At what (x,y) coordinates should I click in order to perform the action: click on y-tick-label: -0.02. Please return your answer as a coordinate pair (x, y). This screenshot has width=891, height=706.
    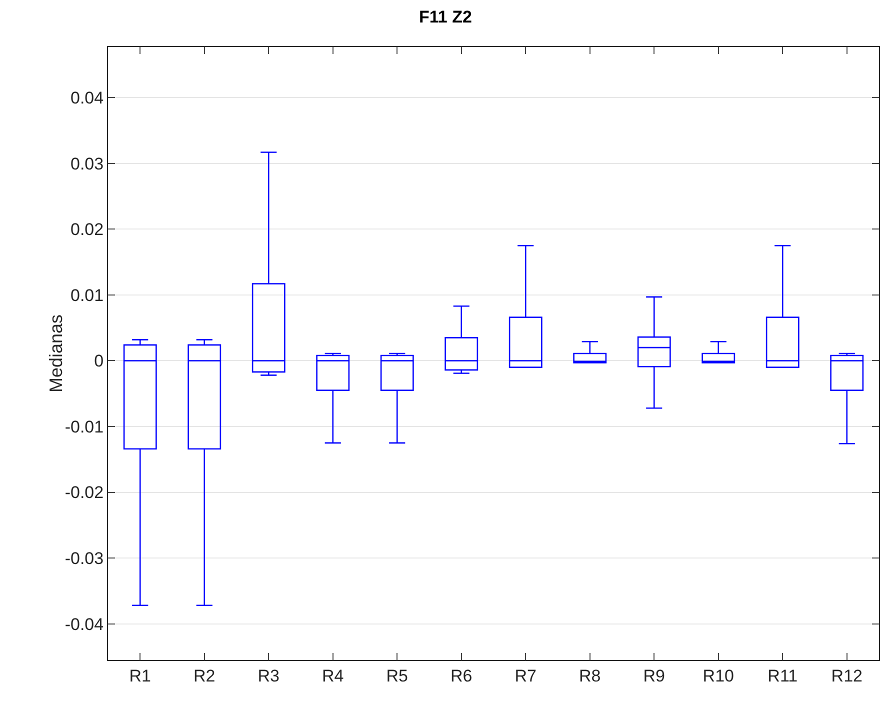
    Looking at the image, I should click on (84, 492).